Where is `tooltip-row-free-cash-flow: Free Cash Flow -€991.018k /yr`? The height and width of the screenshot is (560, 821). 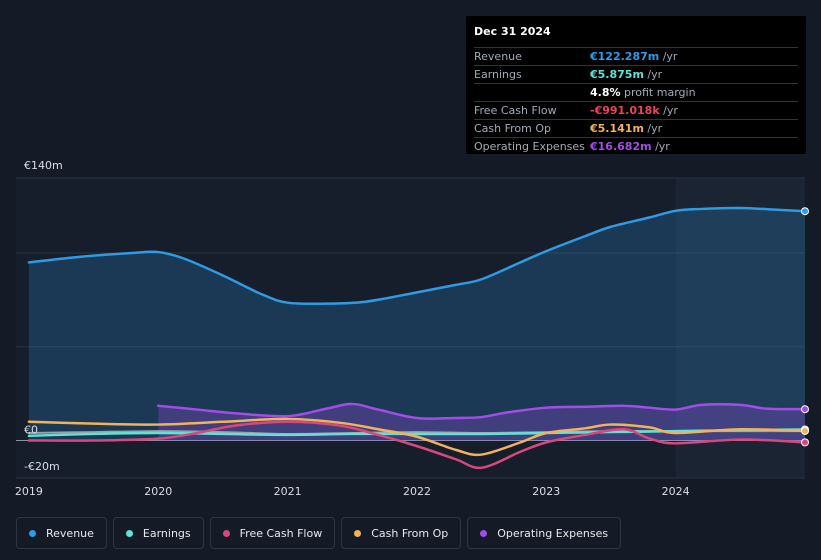
tooltip-row-free-cash-flow: Free Cash Flow -€991.018k /yr is located at coordinates (636, 111).